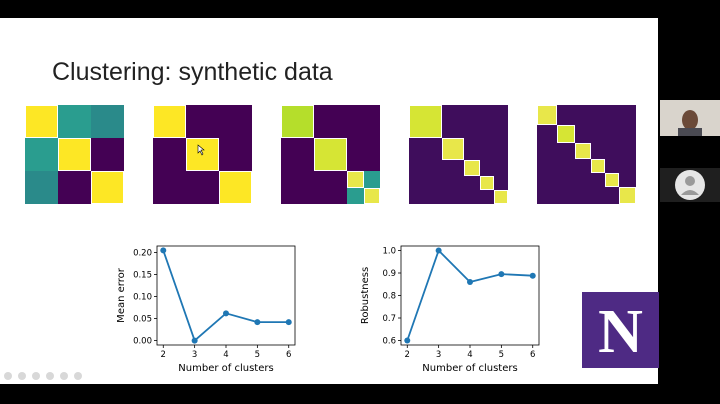 The height and width of the screenshot is (404, 720). Describe the element at coordinates (389, 274) in the screenshot. I see `y-tick-label: 0.9` at that location.